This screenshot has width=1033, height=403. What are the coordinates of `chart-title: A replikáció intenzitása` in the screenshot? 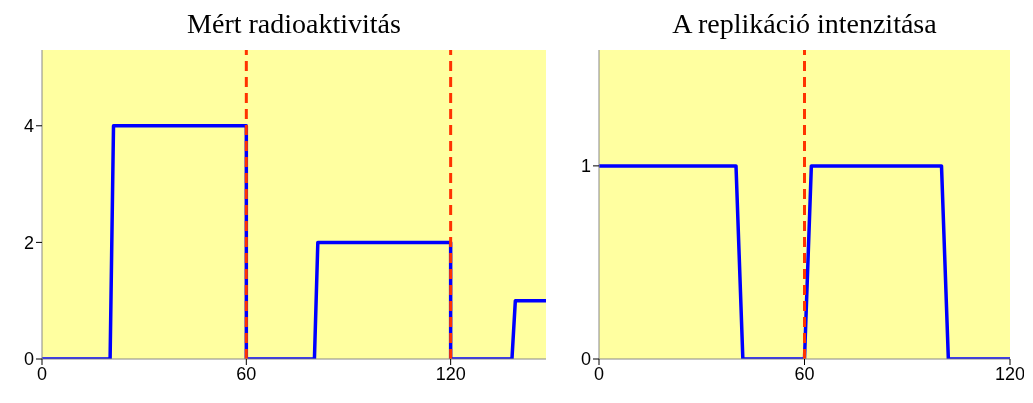 It's located at (804, 24).